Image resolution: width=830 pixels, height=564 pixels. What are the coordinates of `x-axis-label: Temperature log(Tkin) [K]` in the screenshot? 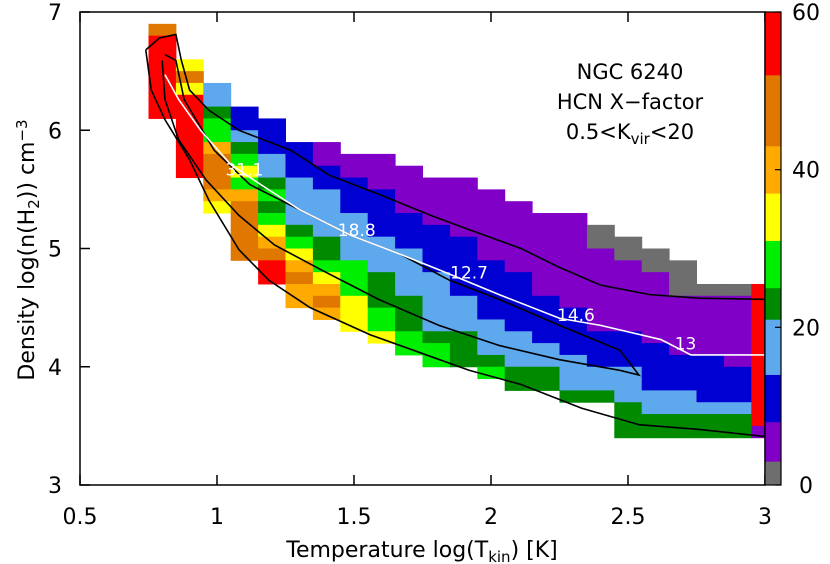 It's located at (421, 551).